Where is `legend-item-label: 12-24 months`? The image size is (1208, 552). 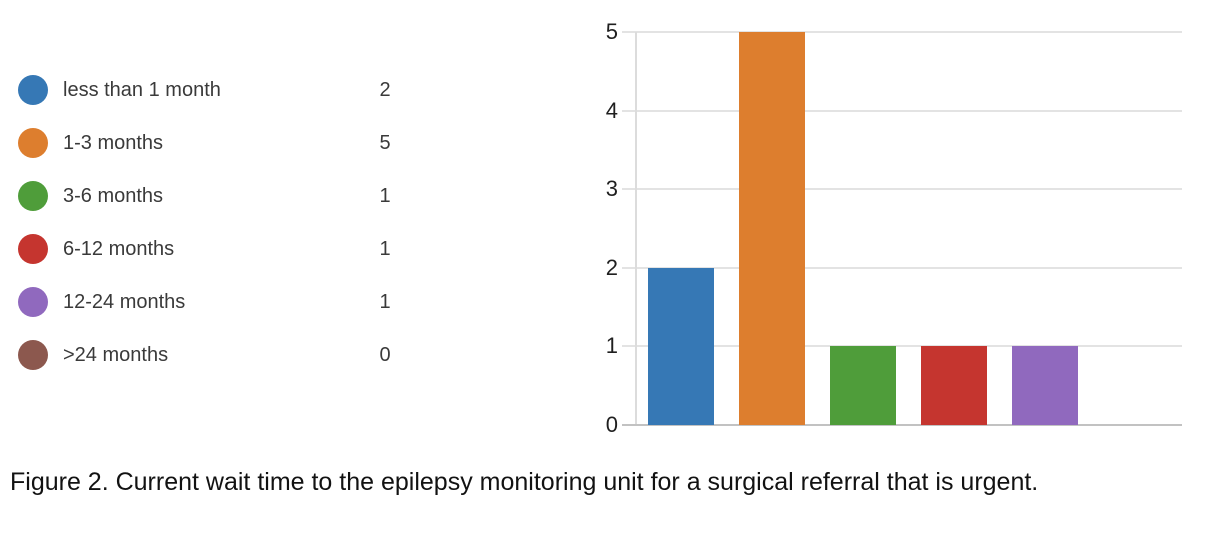 legend-item-label: 12-24 months is located at coordinates (124, 302).